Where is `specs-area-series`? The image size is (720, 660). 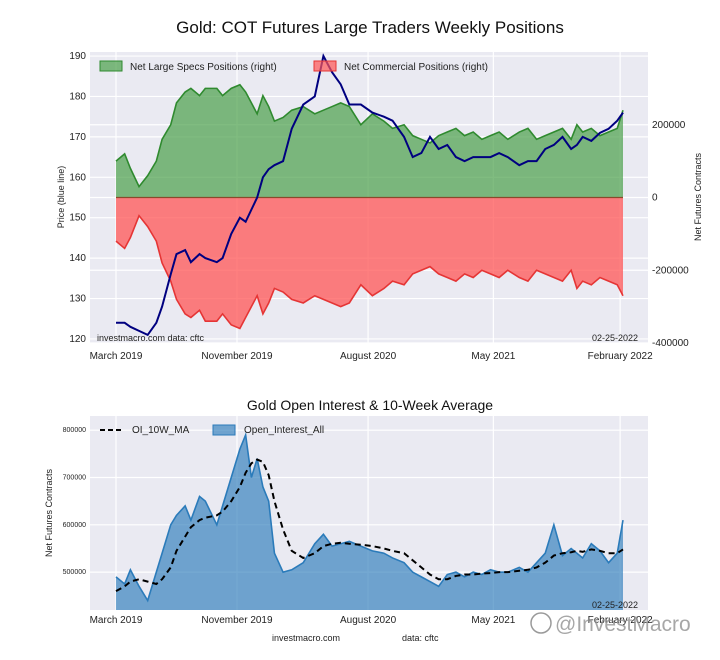 specs-area-series is located at coordinates (369, 140).